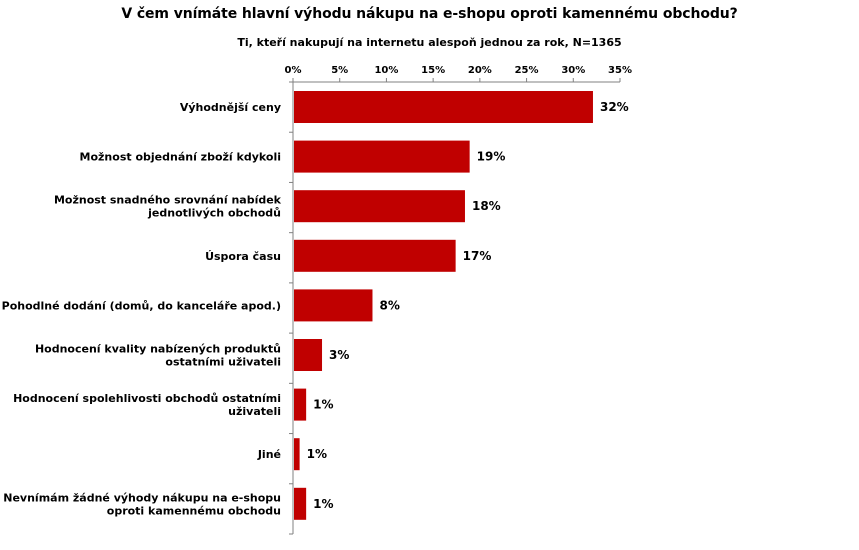 This screenshot has width=859, height=550. Describe the element at coordinates (433, 70) in the screenshot. I see `x-tick-label: 15%` at that location.